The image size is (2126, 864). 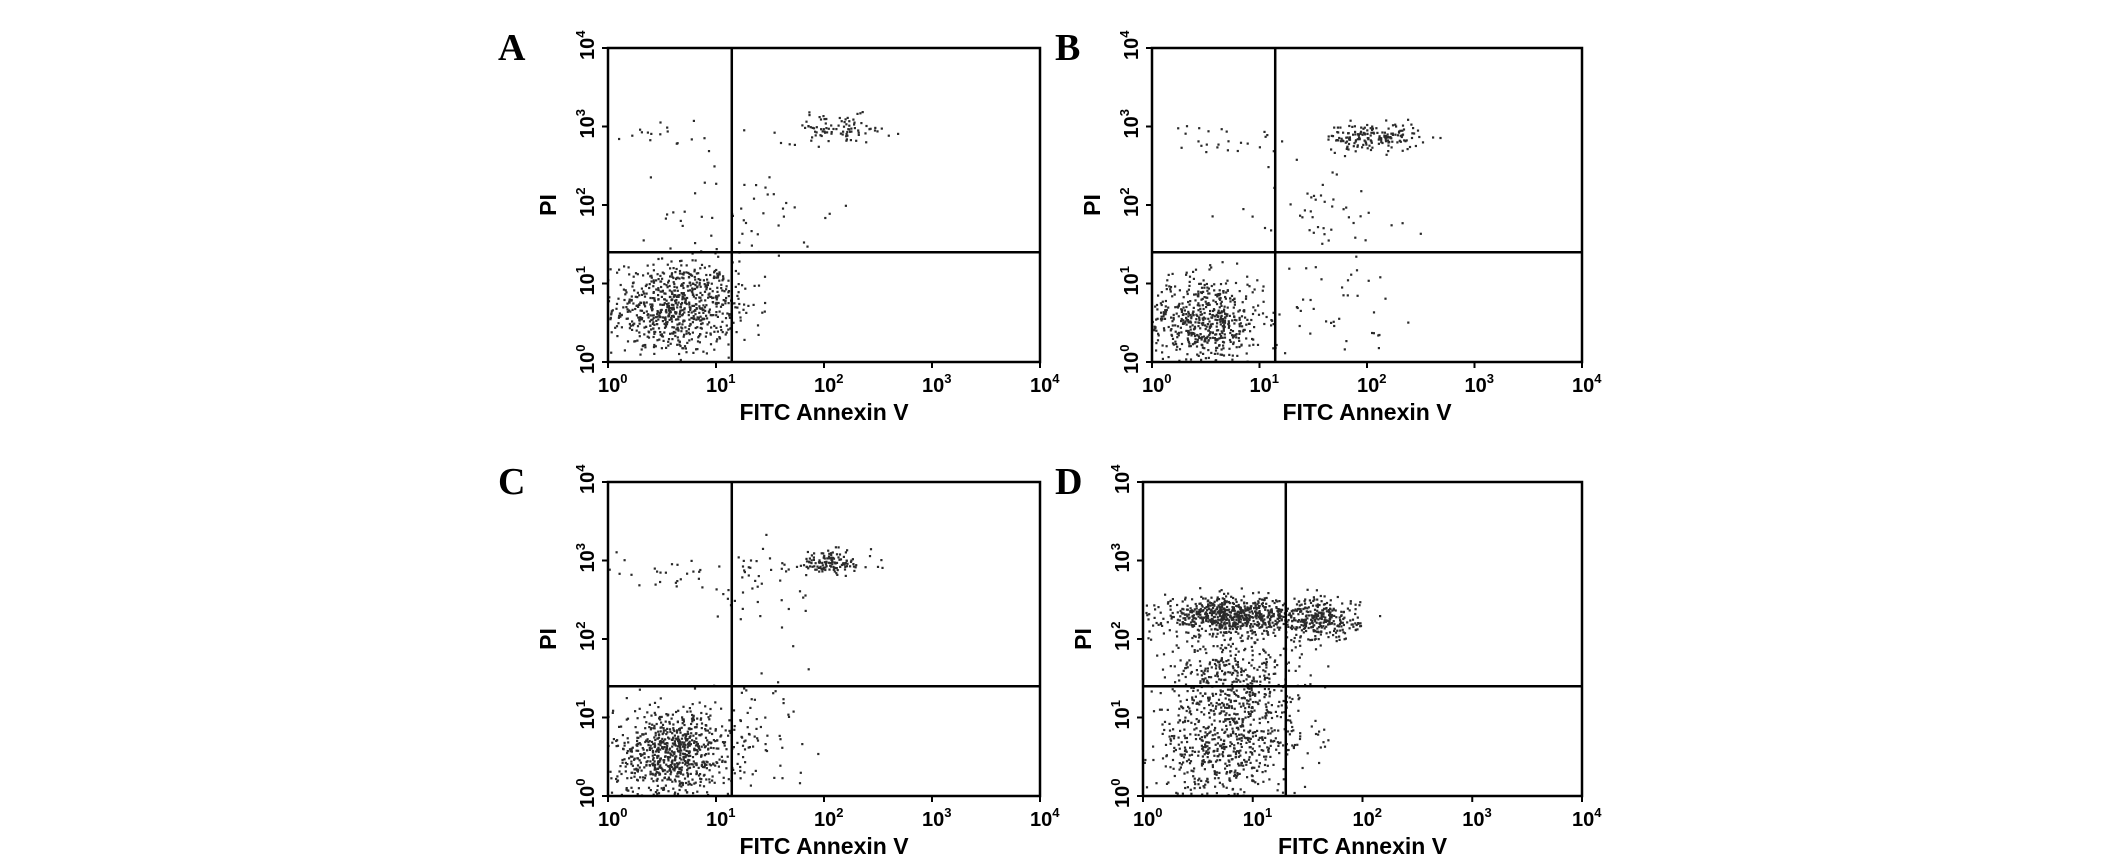 What do you see at coordinates (1092, 205) in the screenshot?
I see `y-axis-label: PI` at bounding box center [1092, 205].